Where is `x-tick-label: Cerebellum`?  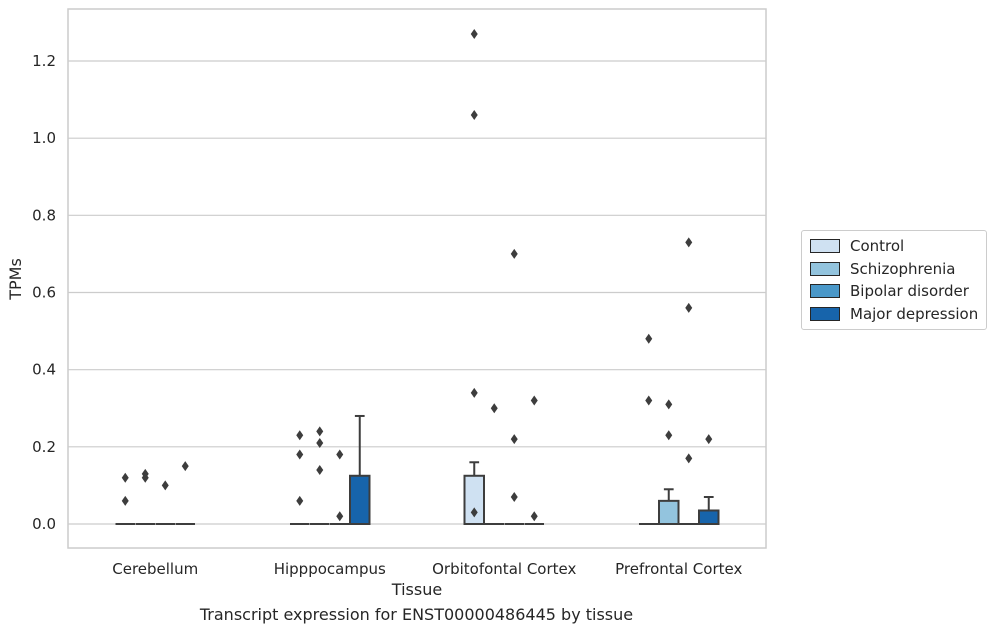 x-tick-label: Cerebellum is located at coordinates (155, 569).